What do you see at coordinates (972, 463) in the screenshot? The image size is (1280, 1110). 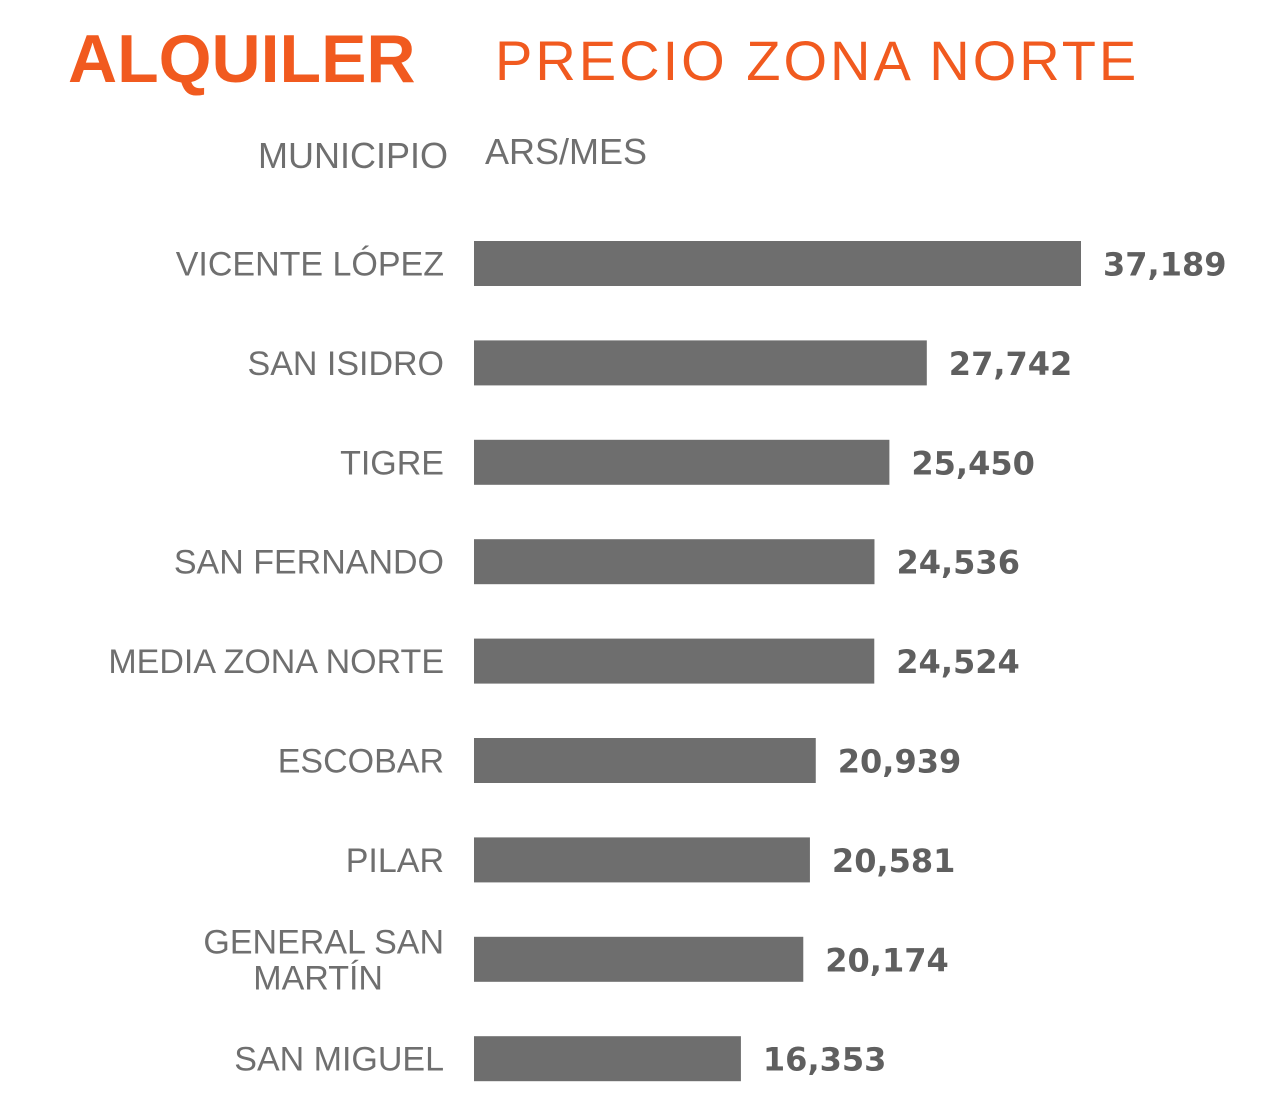 I see `value-label: 25,450` at bounding box center [972, 463].